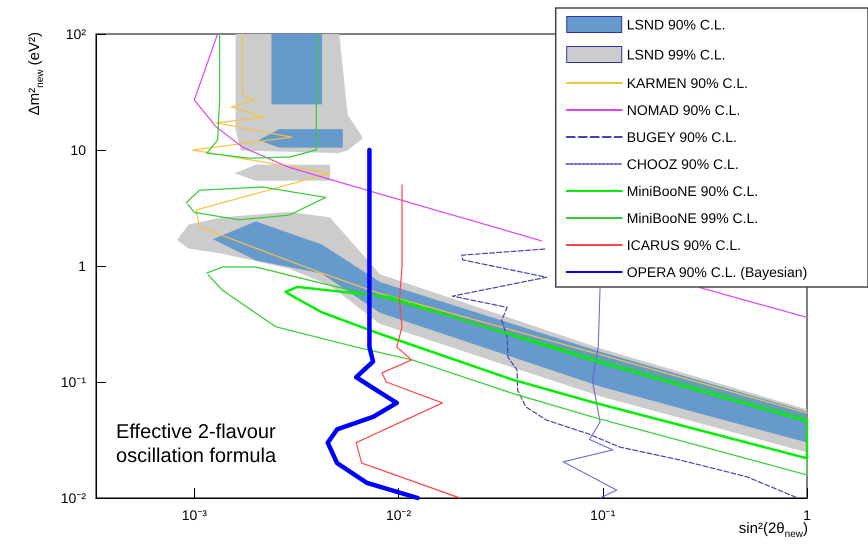 The height and width of the screenshot is (549, 868). Describe the element at coordinates (692, 218) in the screenshot. I see `legend-label: MiniBooNE 99% C.L.` at that location.